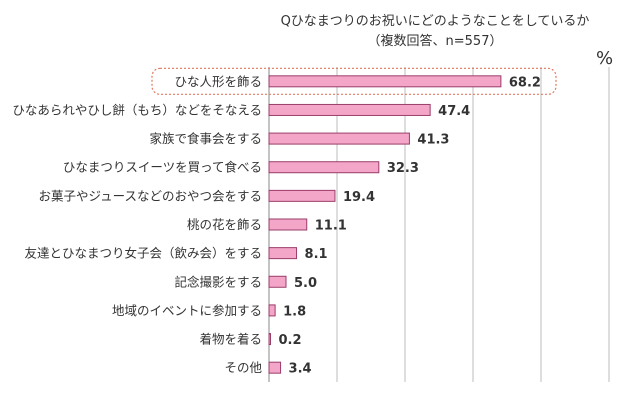 The image size is (630, 417). What do you see at coordinates (218, 81) in the screenshot?
I see `category-label: ひな人形を飾る` at bounding box center [218, 81].